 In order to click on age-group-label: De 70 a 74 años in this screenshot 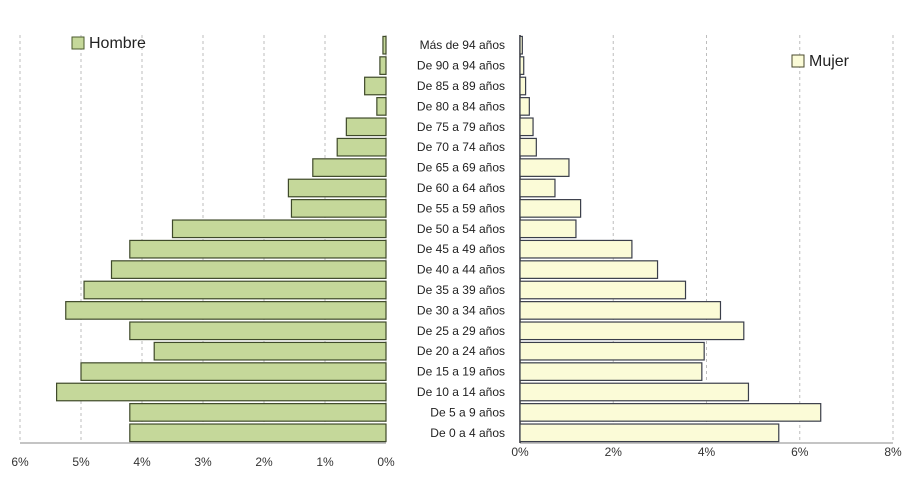, I will do `click(461, 147)`.